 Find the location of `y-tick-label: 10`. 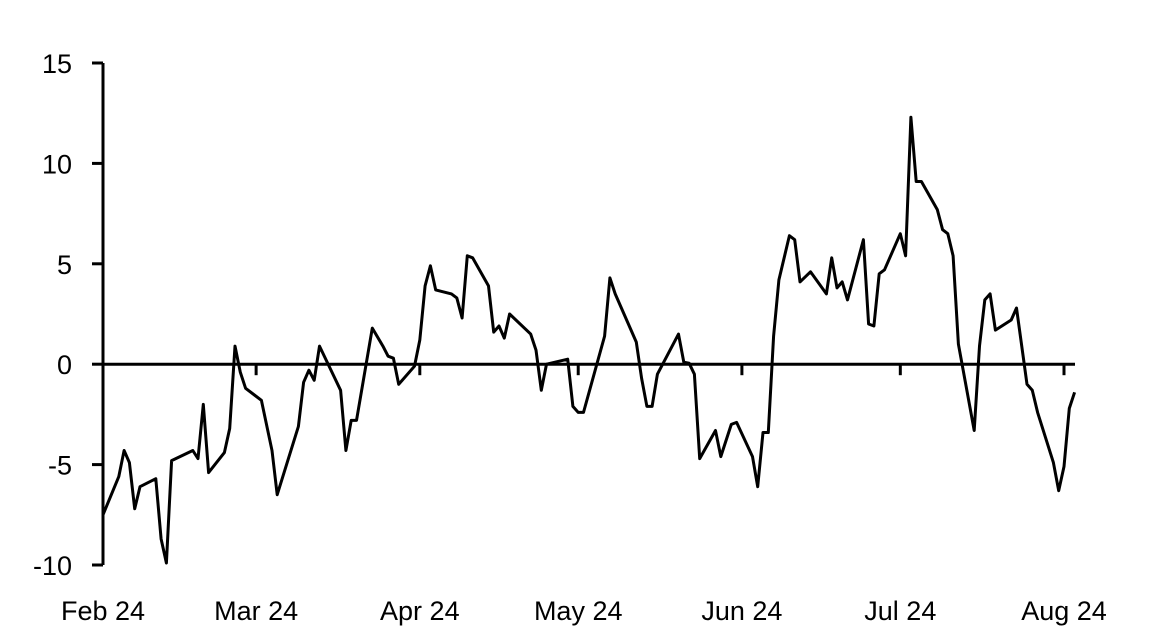

y-tick-label: 10 is located at coordinates (57, 164).